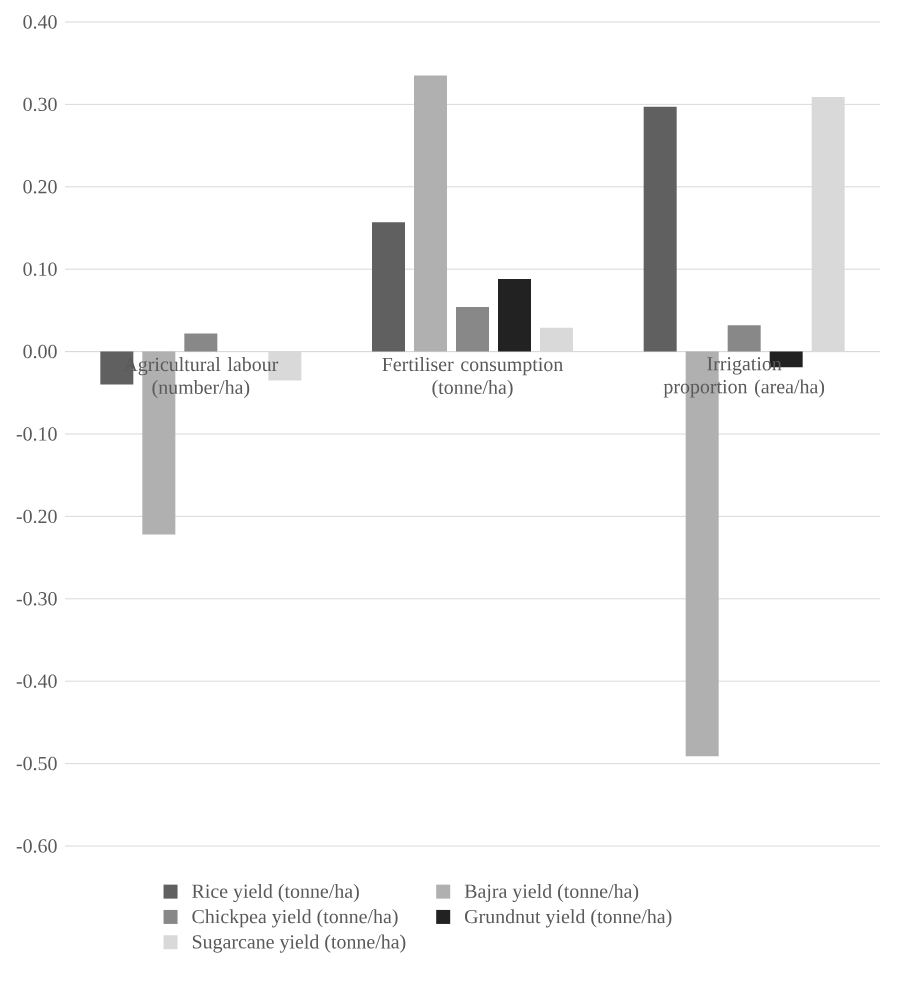  I want to click on legend-label: Bajra yield (tonne/ha), so click(551, 893).